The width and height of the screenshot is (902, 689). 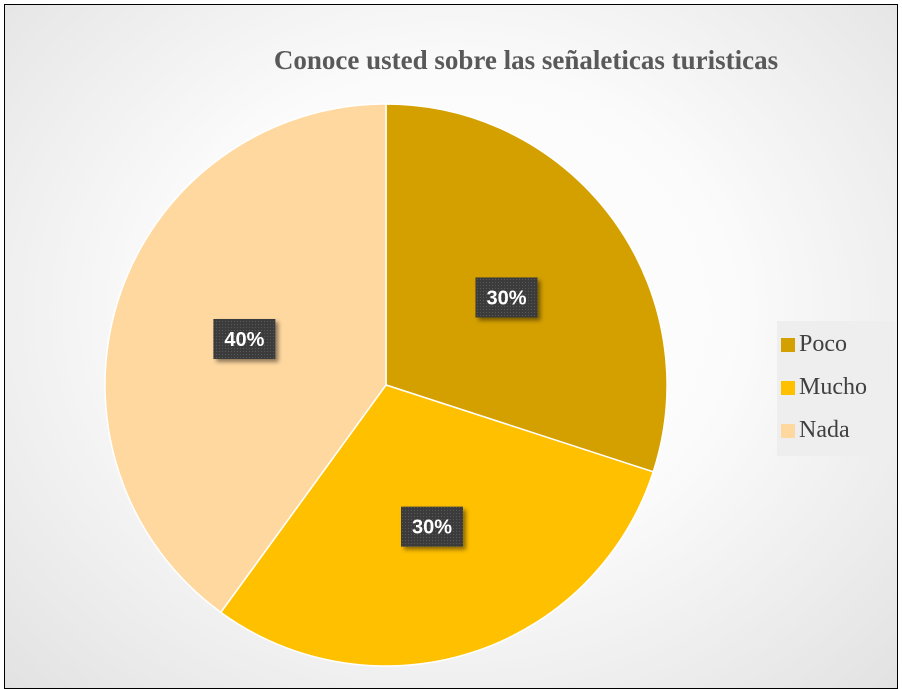 I want to click on legend-item-nada: Nada, so click(x=838, y=430).